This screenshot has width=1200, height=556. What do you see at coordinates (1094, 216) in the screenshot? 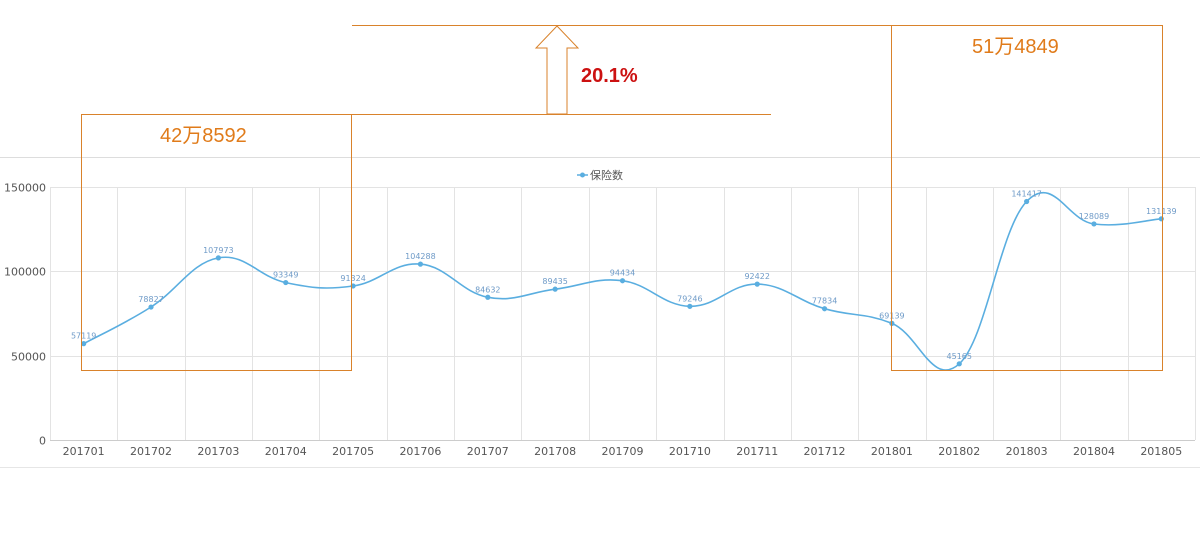
I see `data-label: 128089` at bounding box center [1094, 216].